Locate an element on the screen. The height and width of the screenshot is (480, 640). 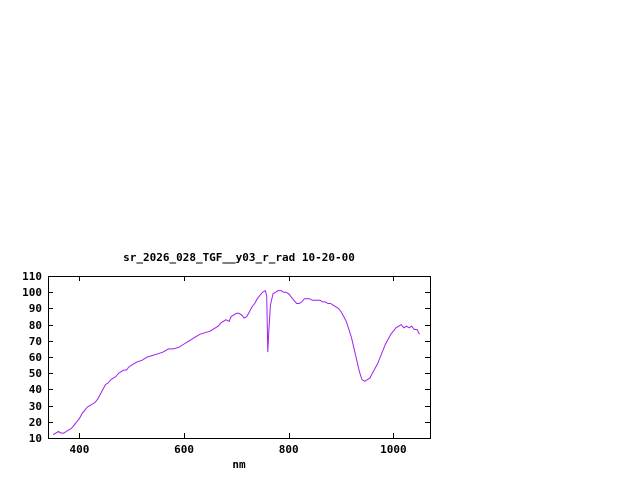
x-axis-label: nm is located at coordinates (239, 464).